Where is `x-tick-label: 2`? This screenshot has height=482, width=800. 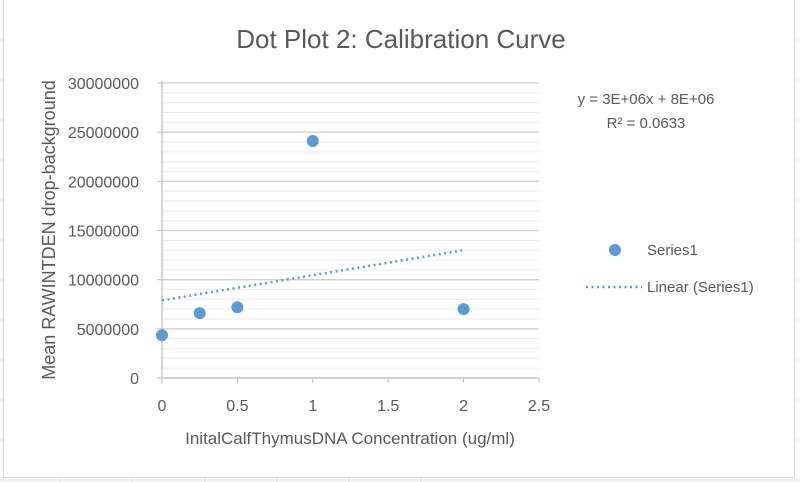
x-tick-label: 2 is located at coordinates (463, 406).